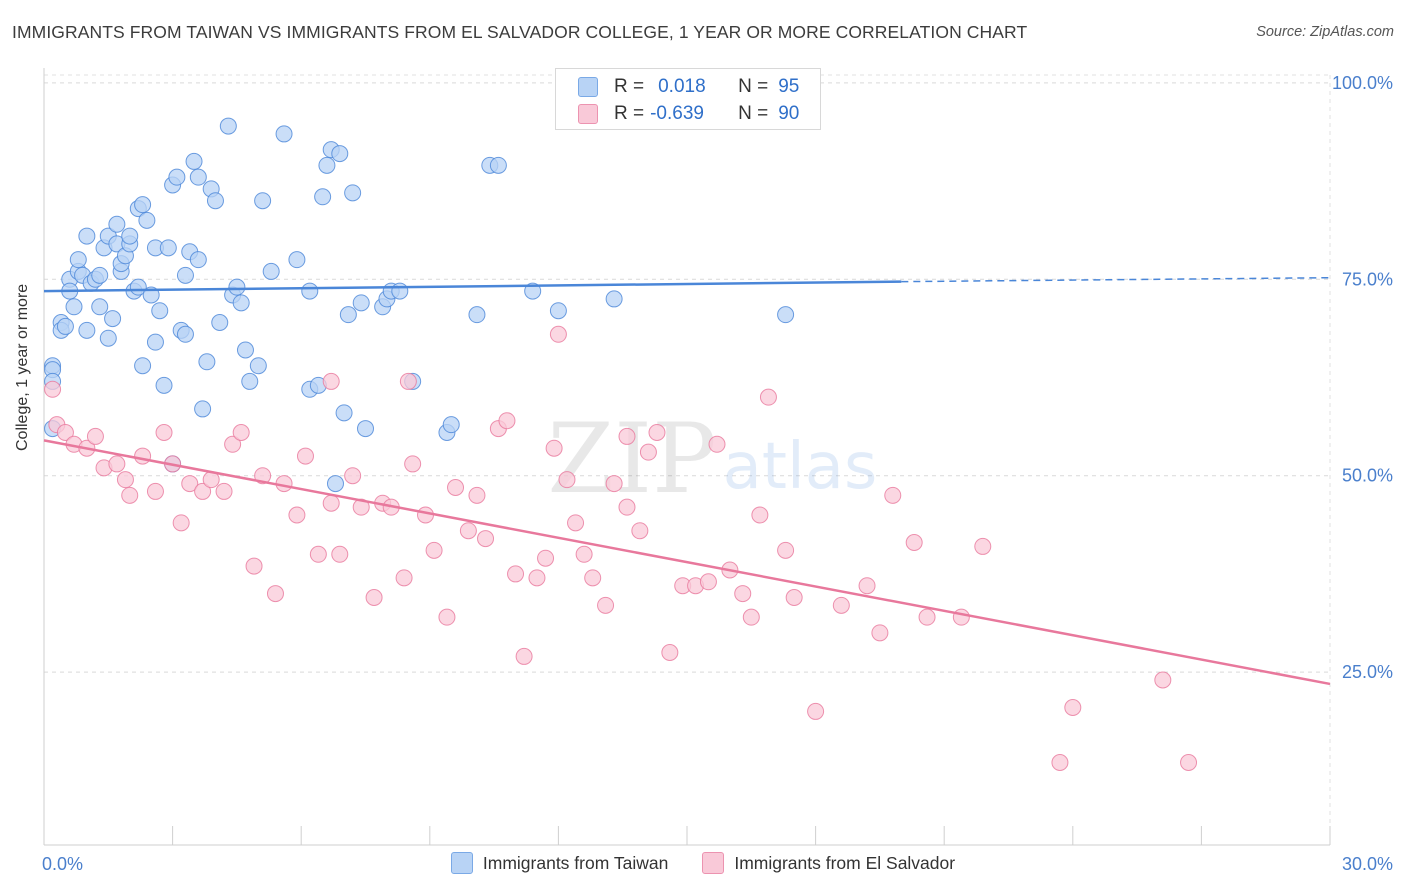 This screenshot has width=1406, height=892. What do you see at coordinates (1367, 279) in the screenshot?
I see `y-tick-label: 75.0%` at bounding box center [1367, 279].